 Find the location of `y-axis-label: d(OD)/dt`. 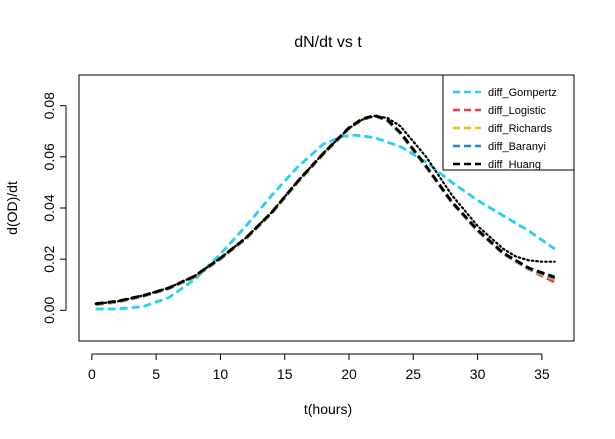

y-axis-label: d(OD)/dt is located at coordinates (12, 208).